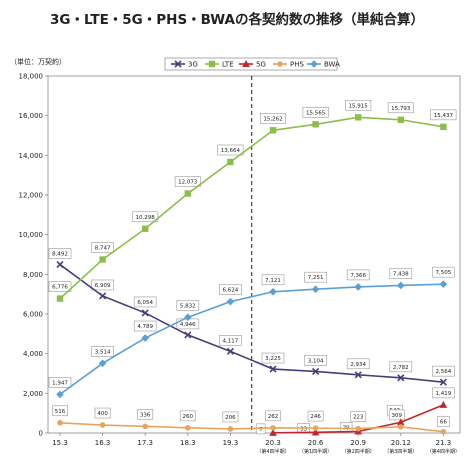 The width and height of the screenshot is (474, 474). What do you see at coordinates (444, 394) in the screenshot?
I see `data-label: 1,419` at bounding box center [444, 394].